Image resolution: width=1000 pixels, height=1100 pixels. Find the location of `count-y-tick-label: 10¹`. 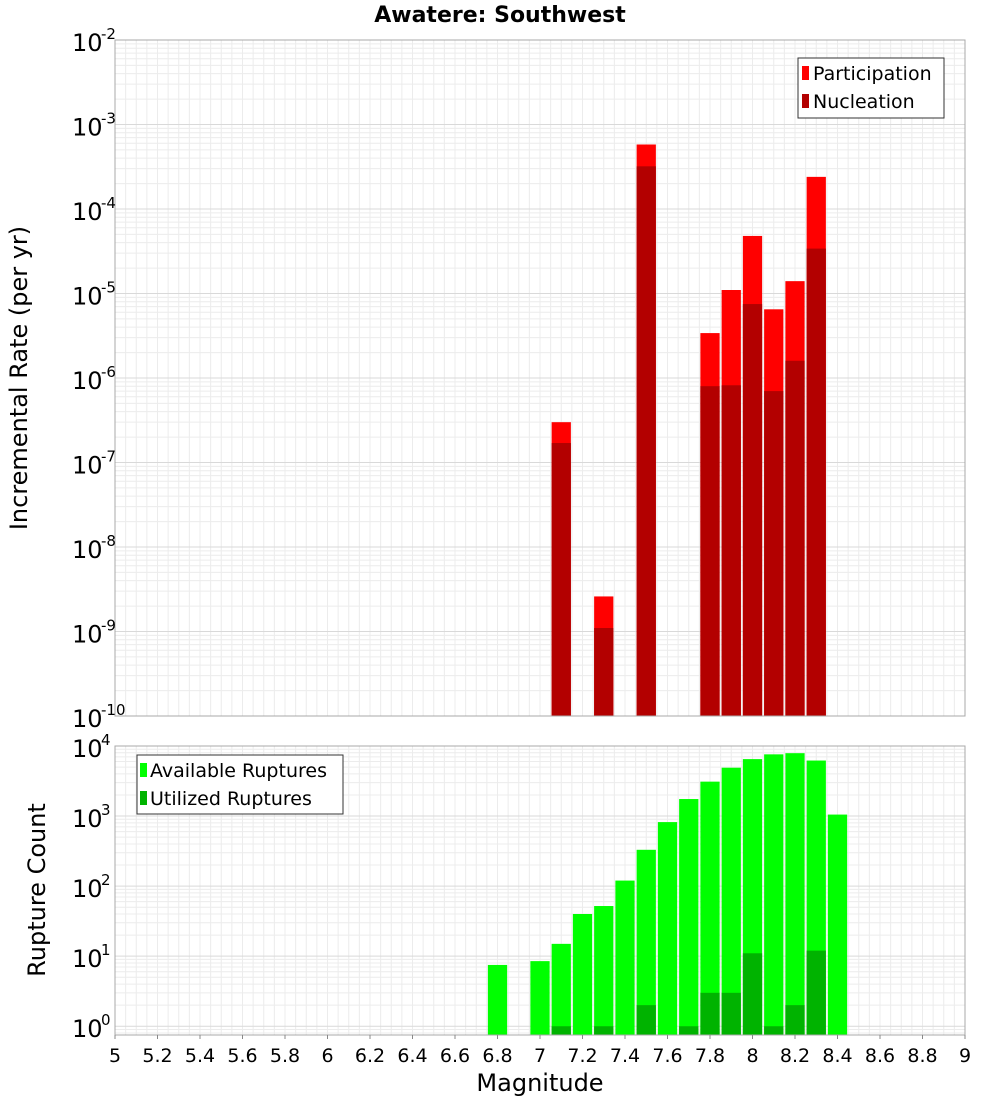

count-y-tick-label: 10¹ is located at coordinates (91, 957).